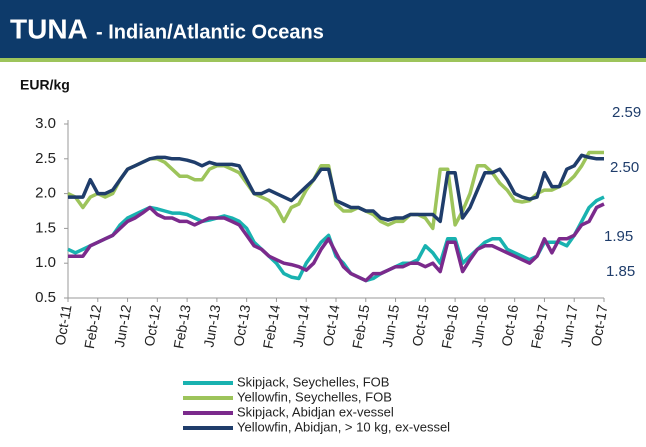 The image size is (646, 447). Describe the element at coordinates (390, 325) in the screenshot. I see `x-tick-label: Jun-15` at that location.